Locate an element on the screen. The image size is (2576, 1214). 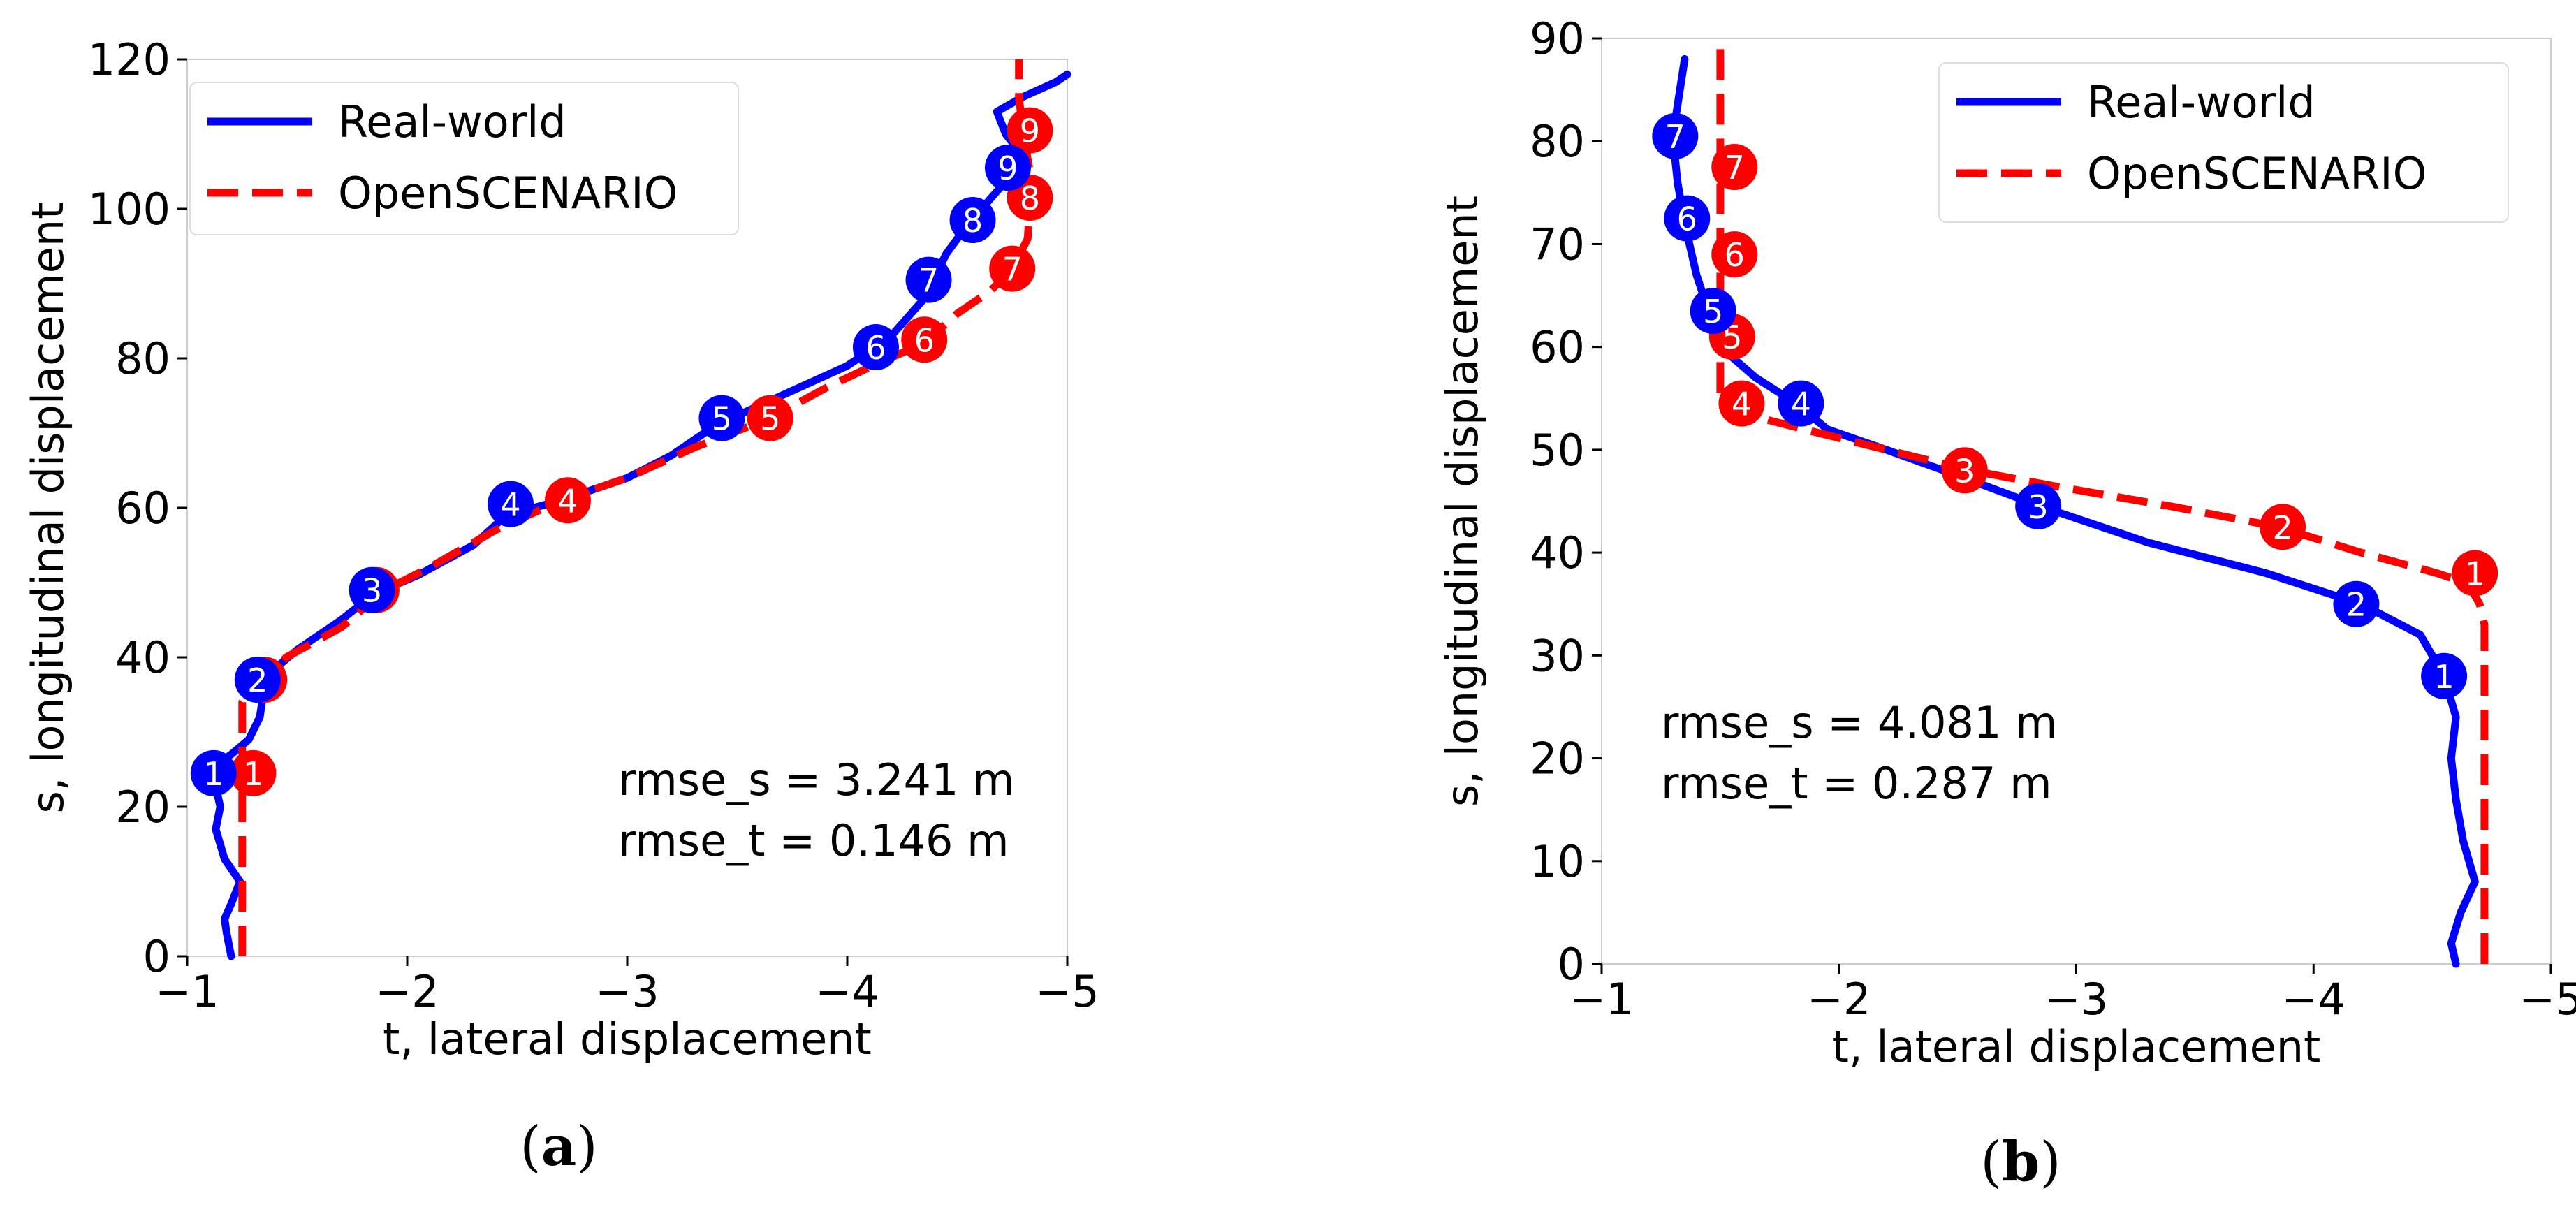
caption-letter: a is located at coordinates (559, 1146).